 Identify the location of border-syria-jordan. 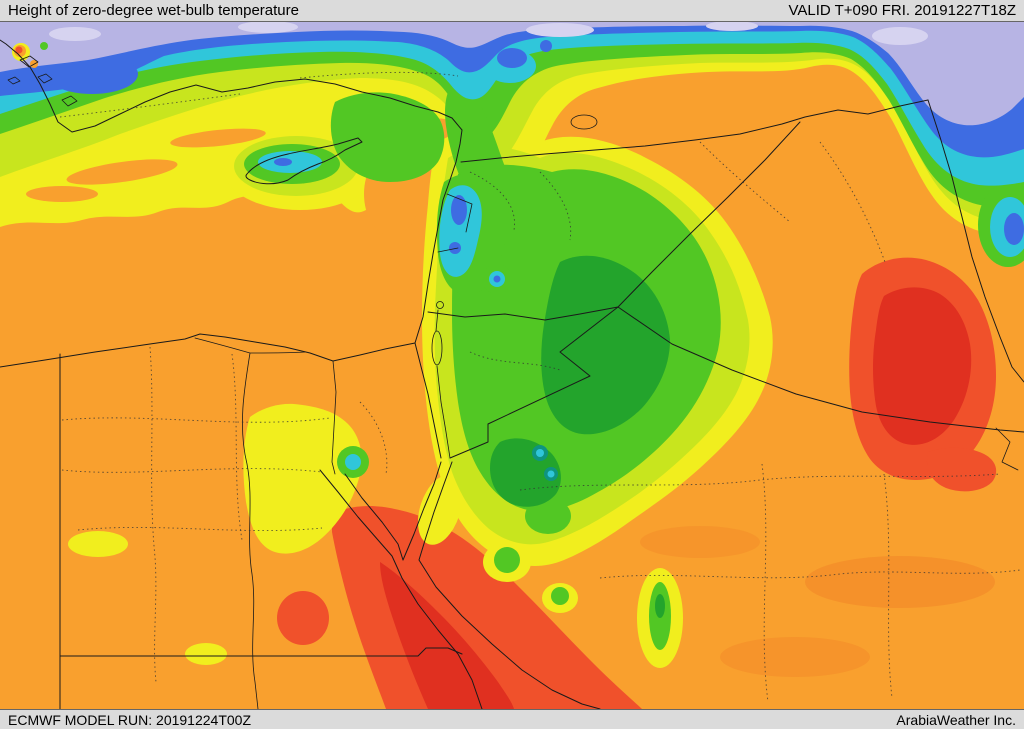
(523, 313).